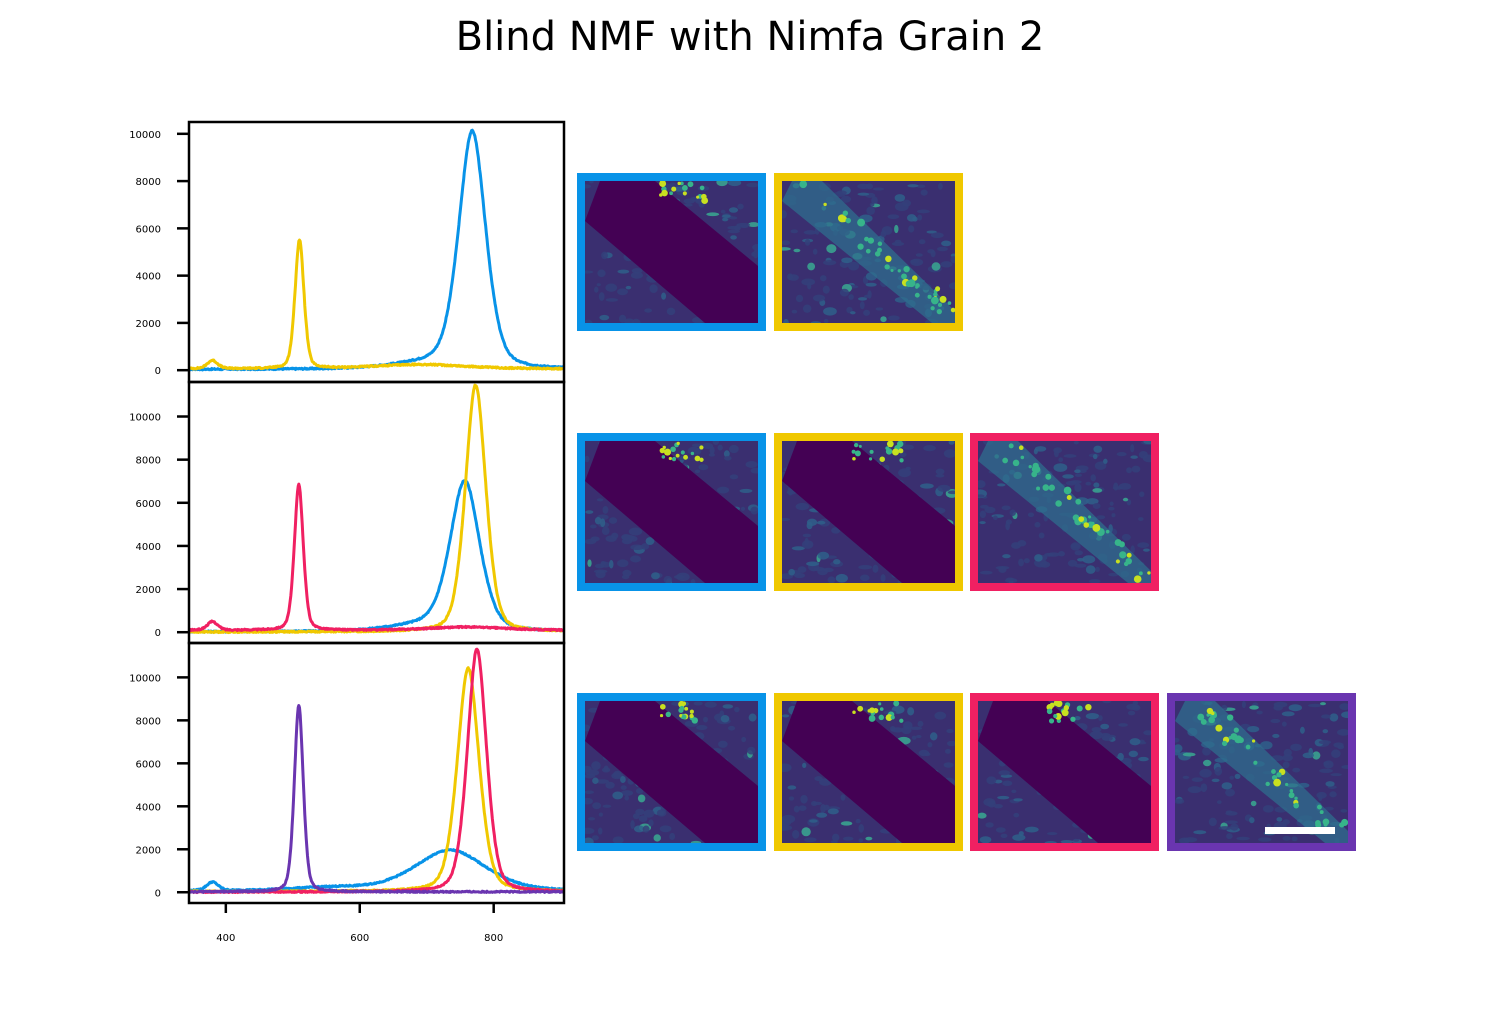 The height and width of the screenshot is (1015, 1500). Describe the element at coordinates (376, 799) in the screenshot. I see `series-line-purple` at that location.